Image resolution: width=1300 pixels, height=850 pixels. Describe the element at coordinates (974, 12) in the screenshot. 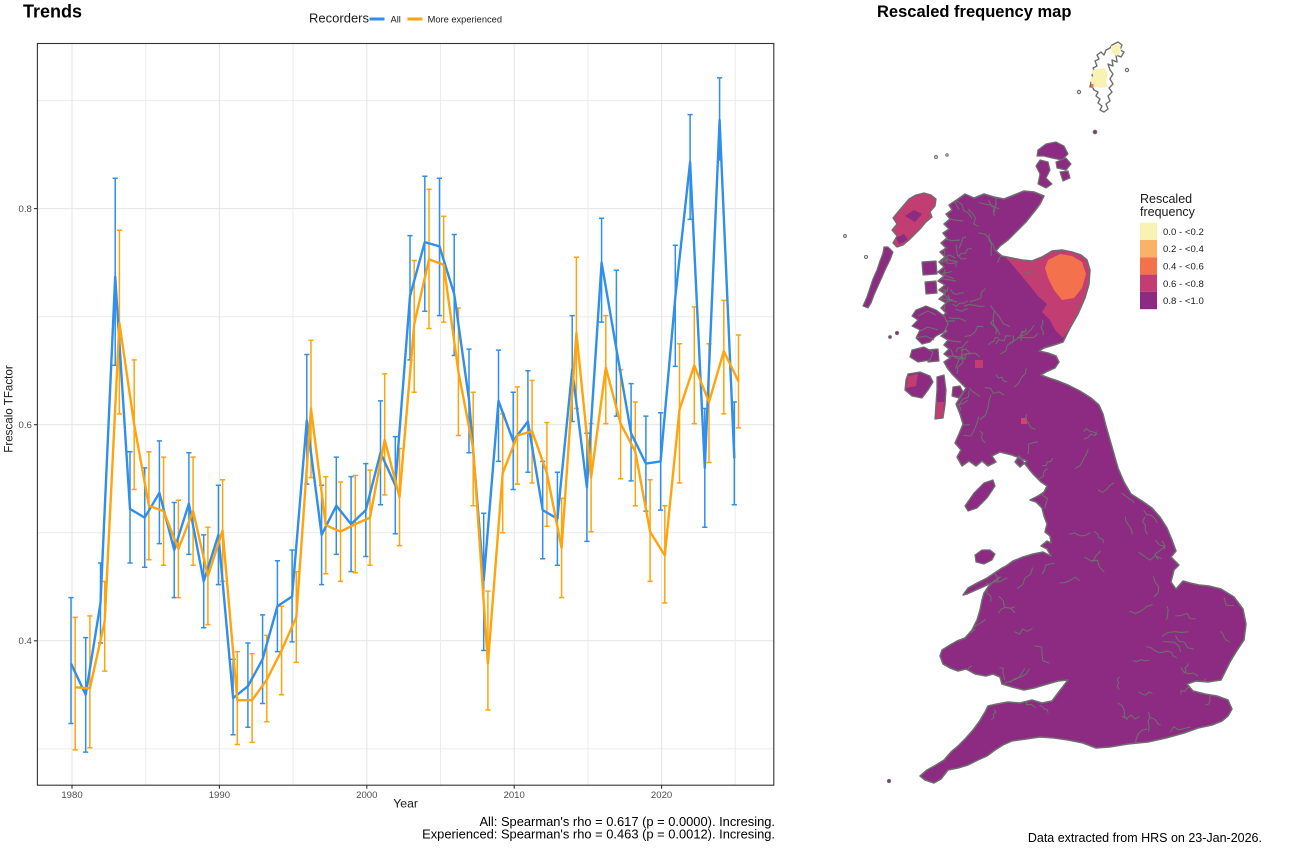

I see `svg-text: Rescaled frequency map` at that location.